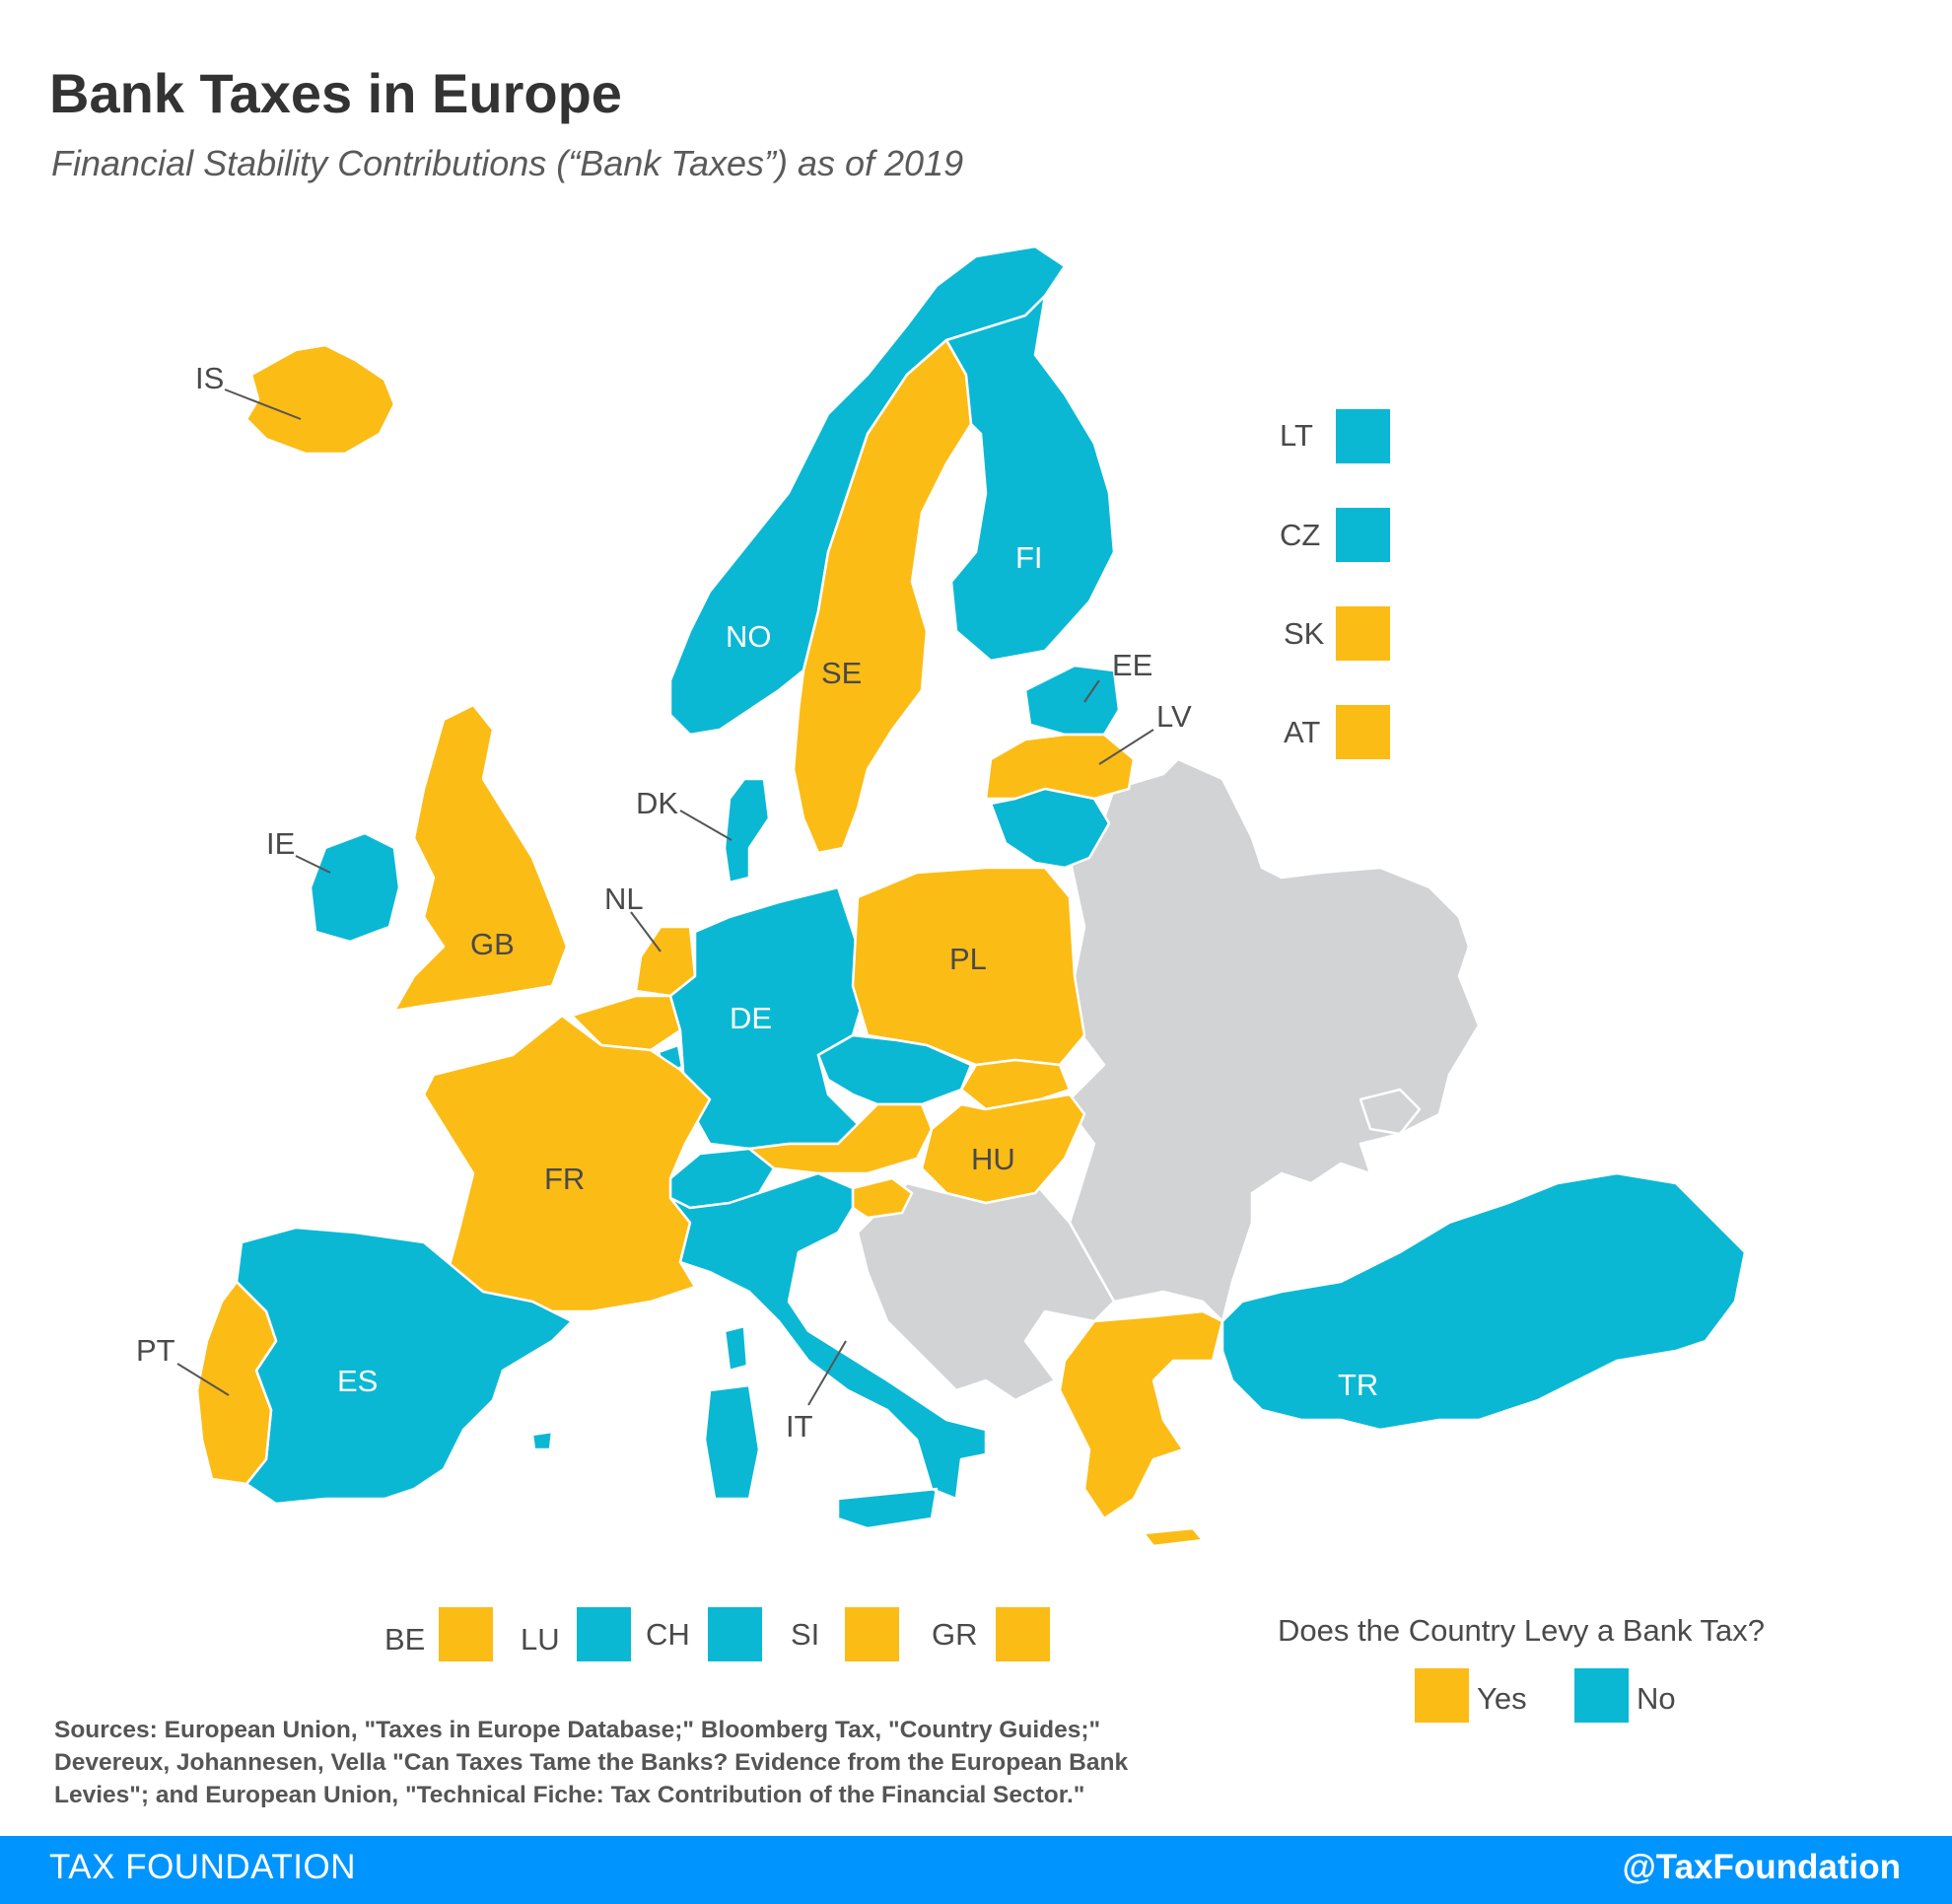  What do you see at coordinates (705, 825) in the screenshot?
I see `leader-dk` at bounding box center [705, 825].